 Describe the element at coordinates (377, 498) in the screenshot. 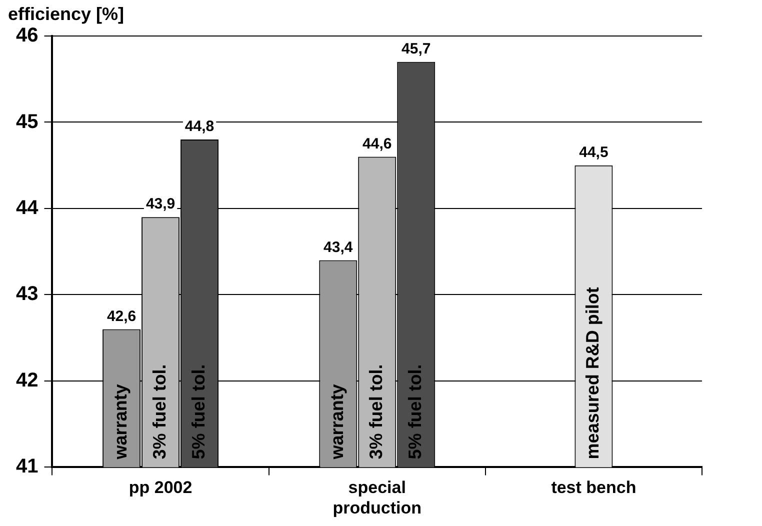

I see `x-tick-label: special production` at that location.